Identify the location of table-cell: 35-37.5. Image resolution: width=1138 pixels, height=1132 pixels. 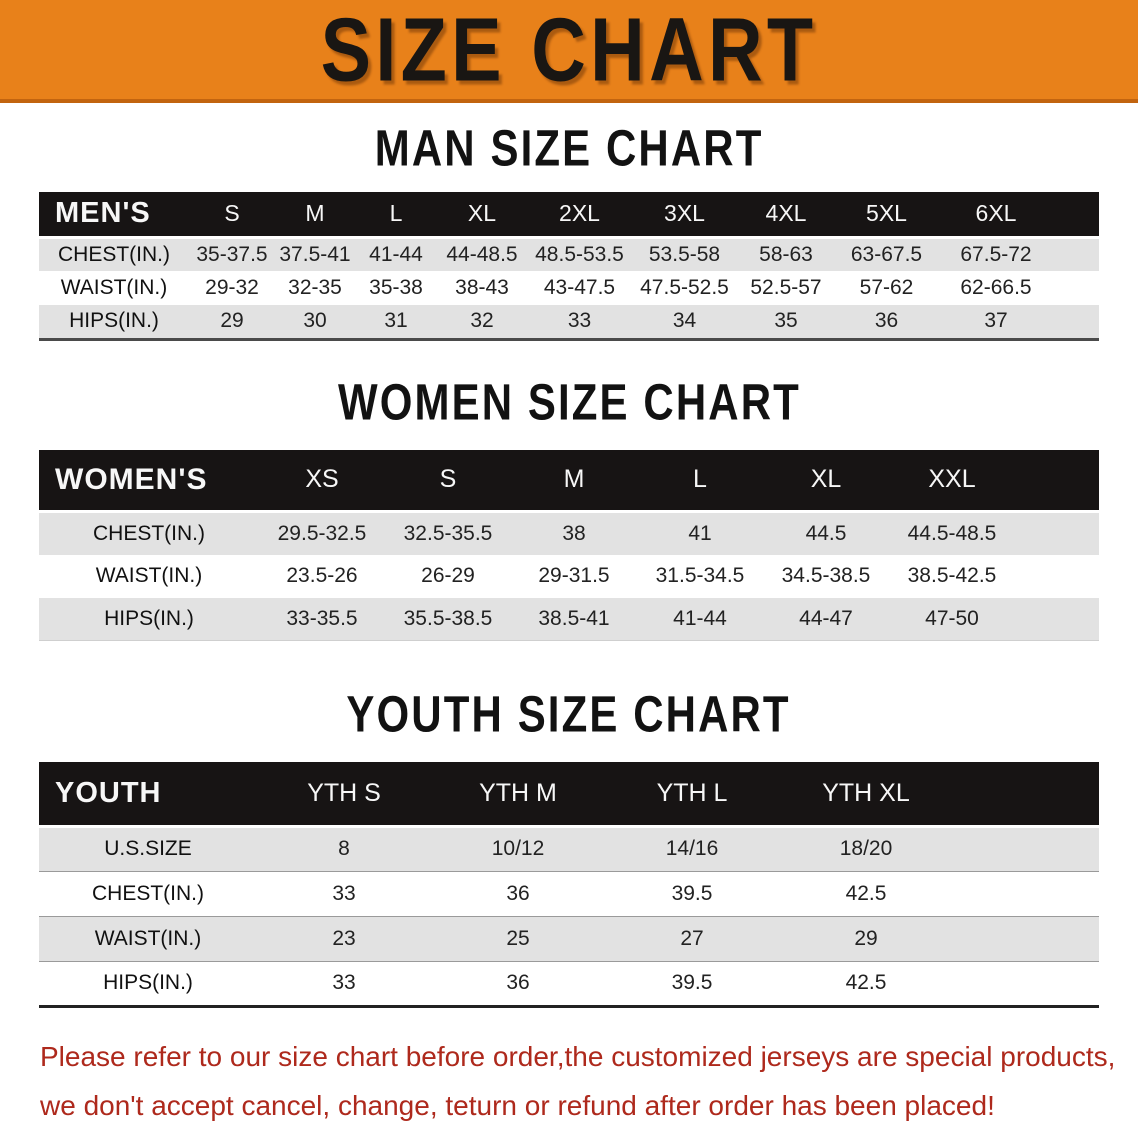
(232, 254).